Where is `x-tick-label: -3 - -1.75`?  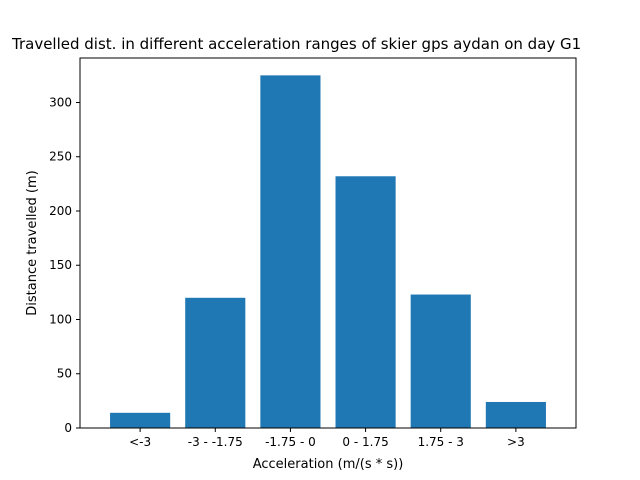 x-tick-label: -3 - -1.75 is located at coordinates (215, 442).